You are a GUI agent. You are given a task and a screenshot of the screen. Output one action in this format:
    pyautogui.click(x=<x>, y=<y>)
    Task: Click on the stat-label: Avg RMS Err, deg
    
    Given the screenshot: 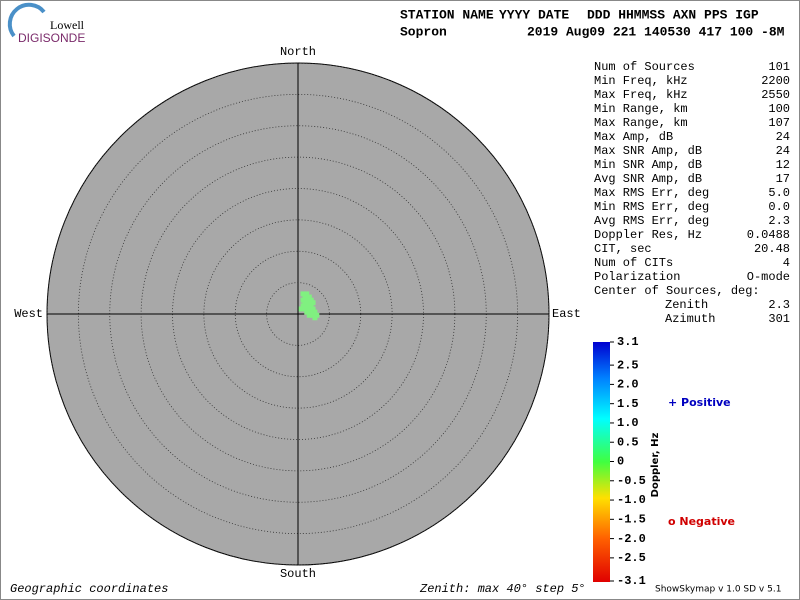 What is the action you would take?
    pyautogui.click(x=651, y=221)
    